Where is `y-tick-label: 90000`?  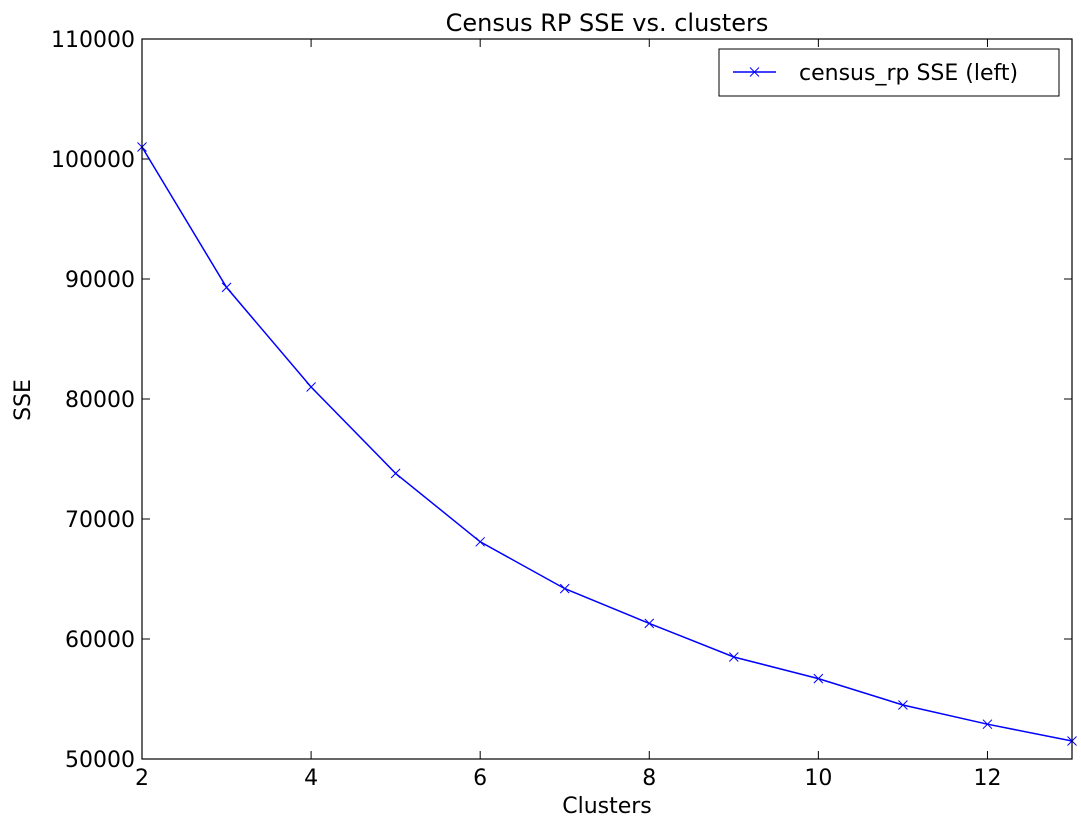 y-tick-label: 90000 is located at coordinates (100, 280).